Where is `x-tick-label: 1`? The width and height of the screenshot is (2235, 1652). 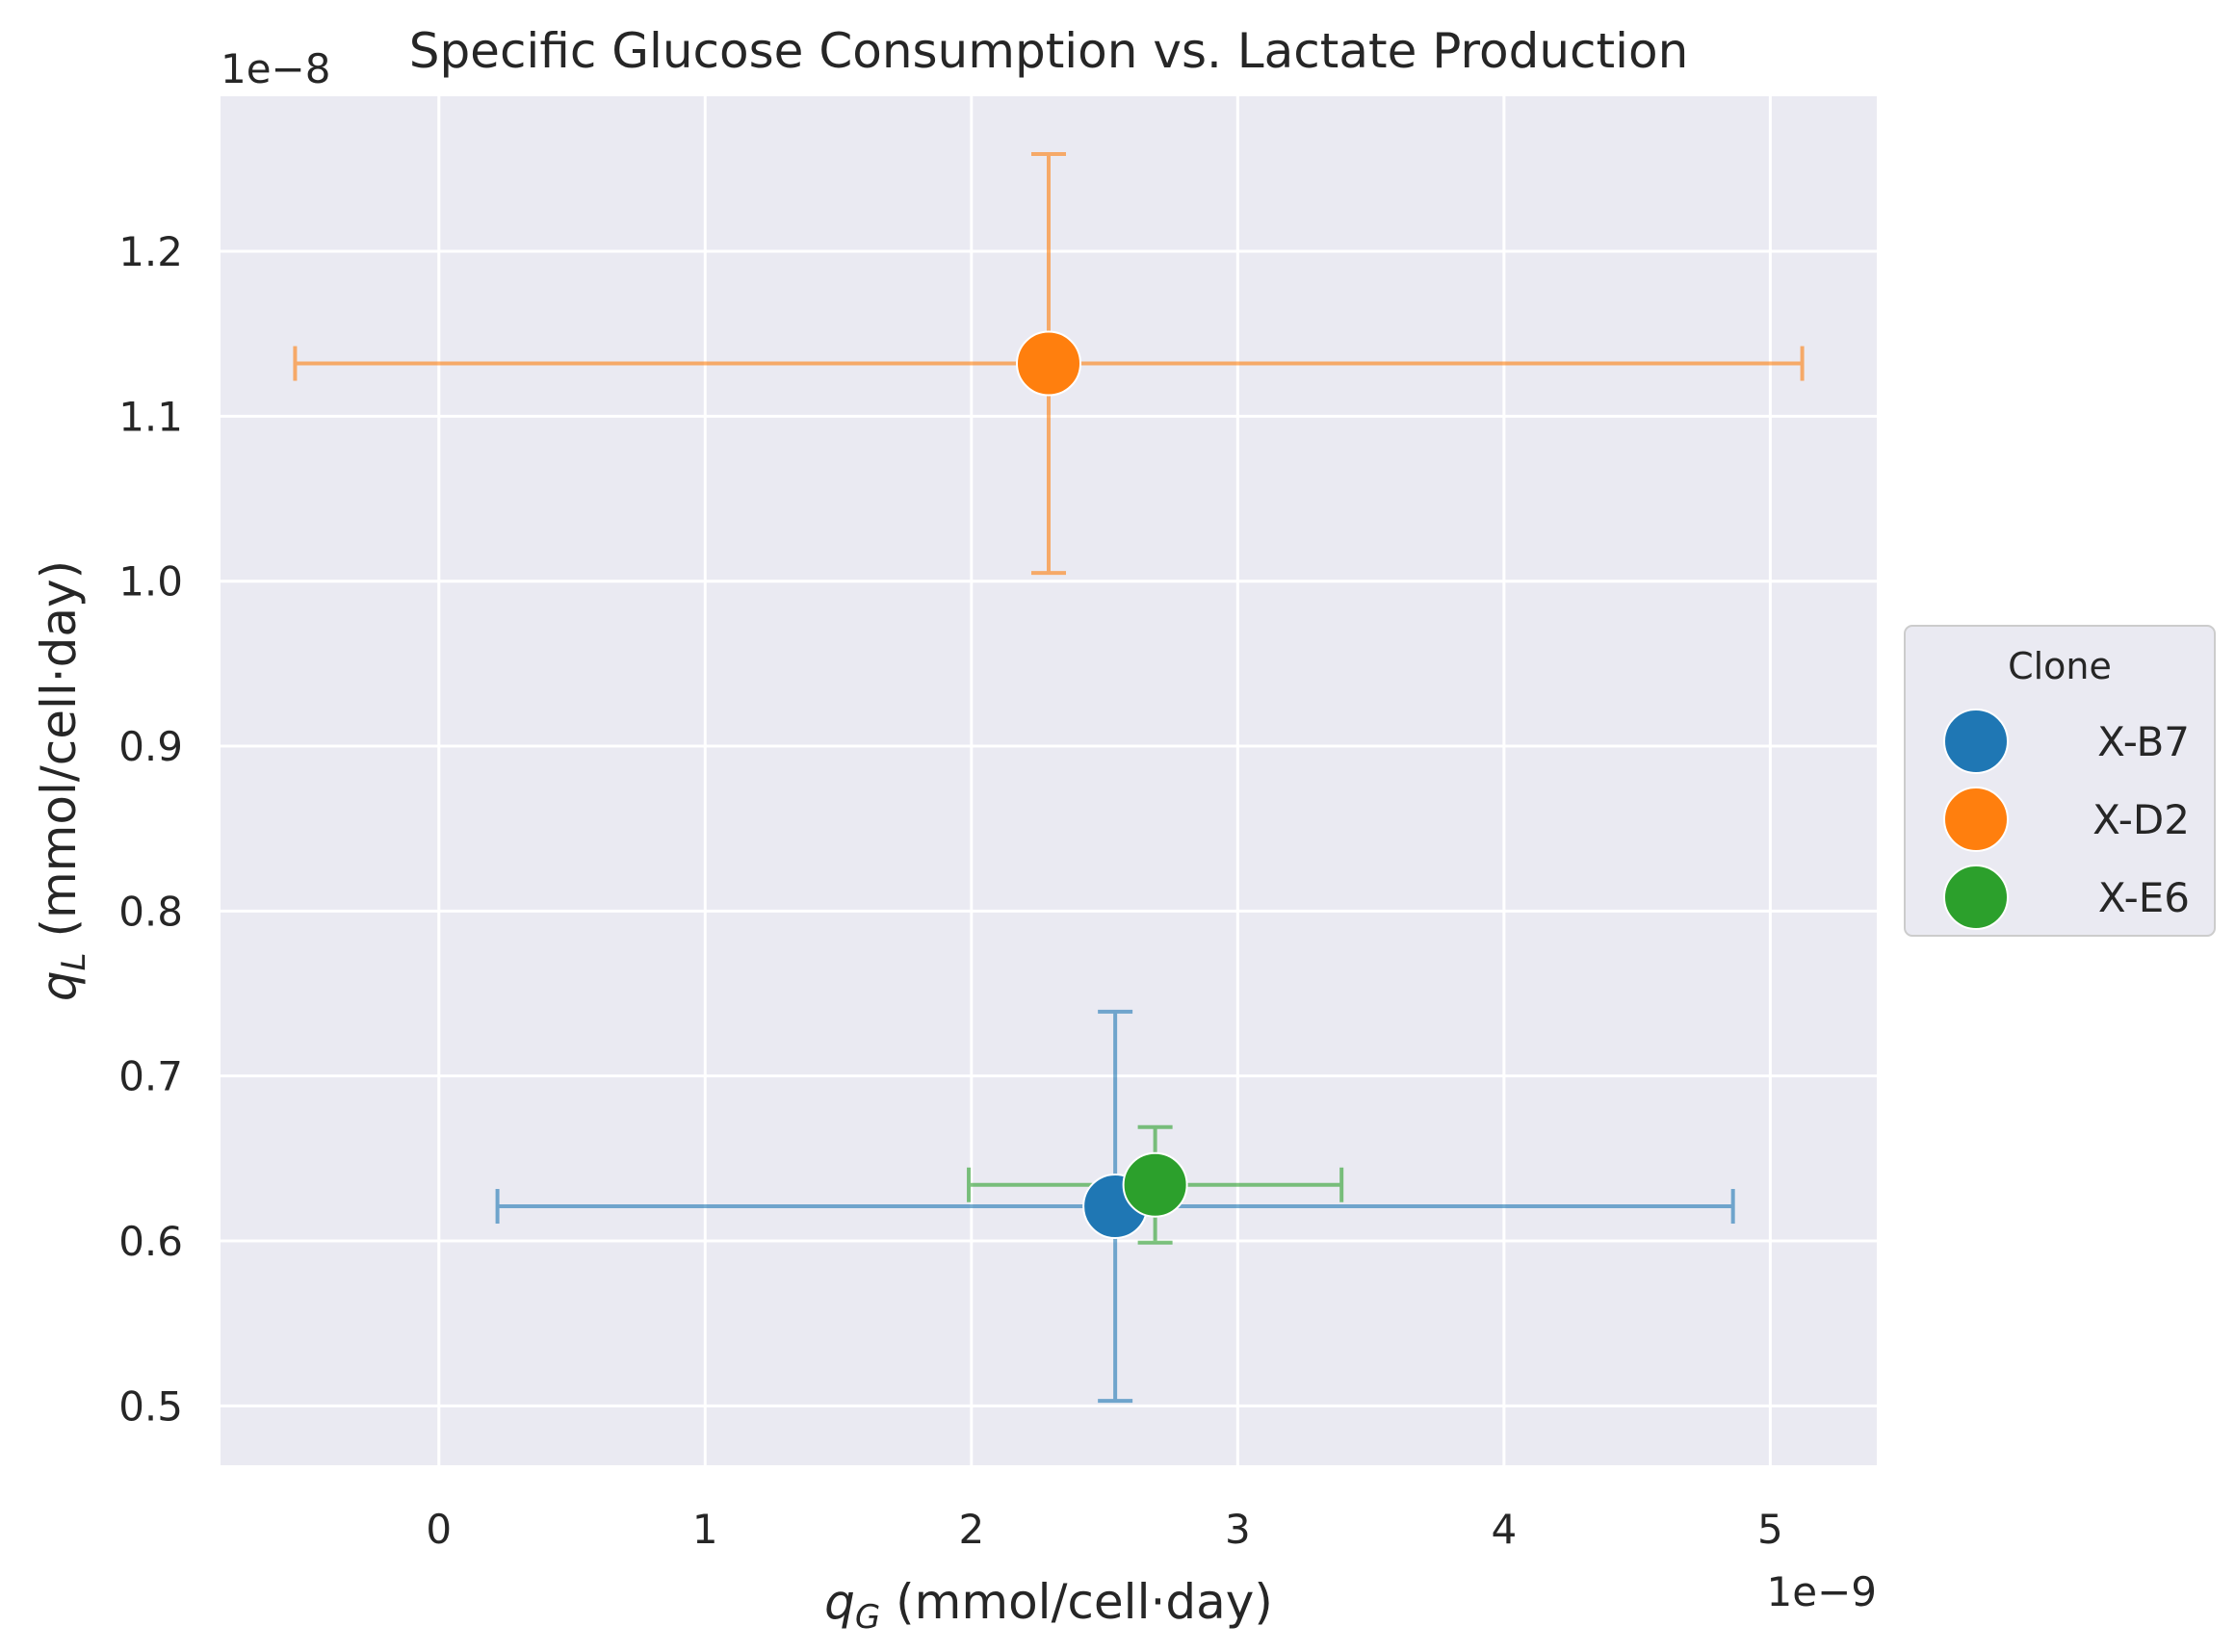
x-tick-label: 1 is located at coordinates (705, 1529).